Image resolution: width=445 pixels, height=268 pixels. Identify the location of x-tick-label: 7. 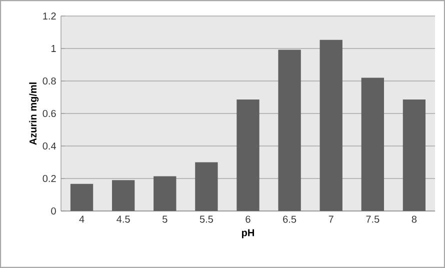
(331, 219).